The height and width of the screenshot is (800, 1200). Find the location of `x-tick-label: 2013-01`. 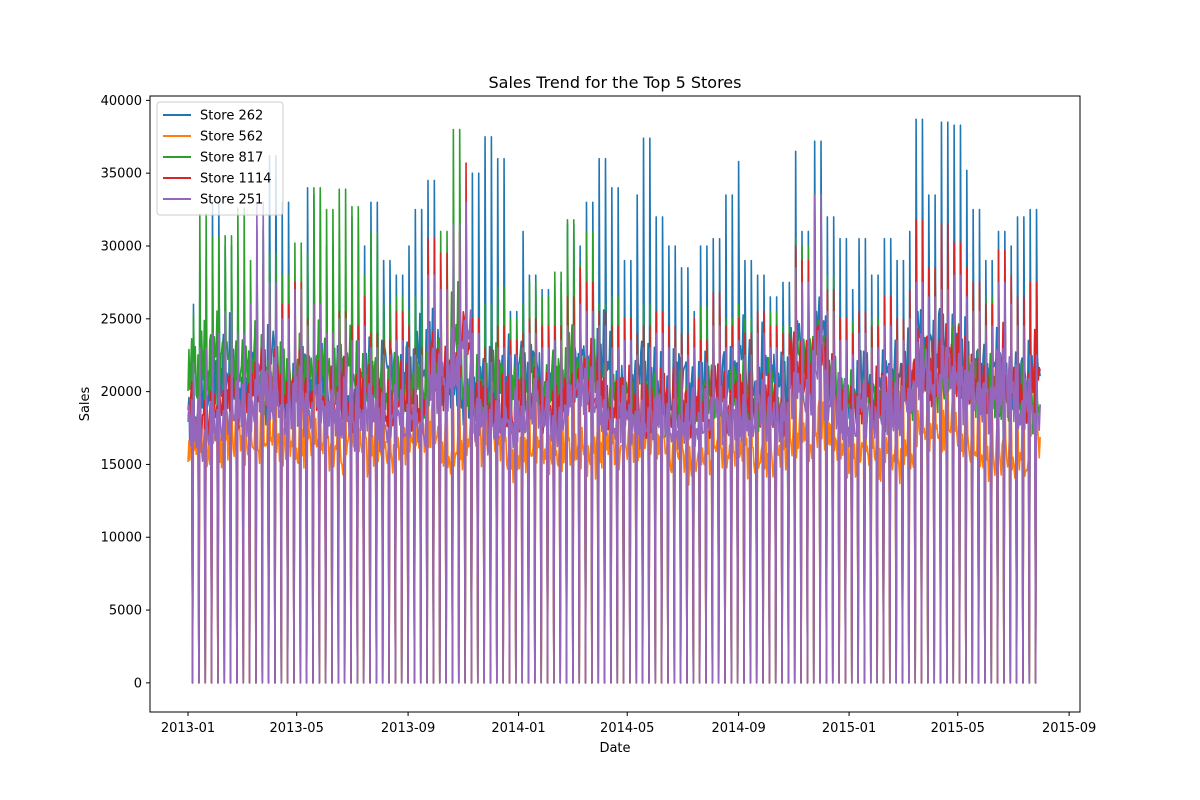

x-tick-label: 2013-01 is located at coordinates (188, 728).